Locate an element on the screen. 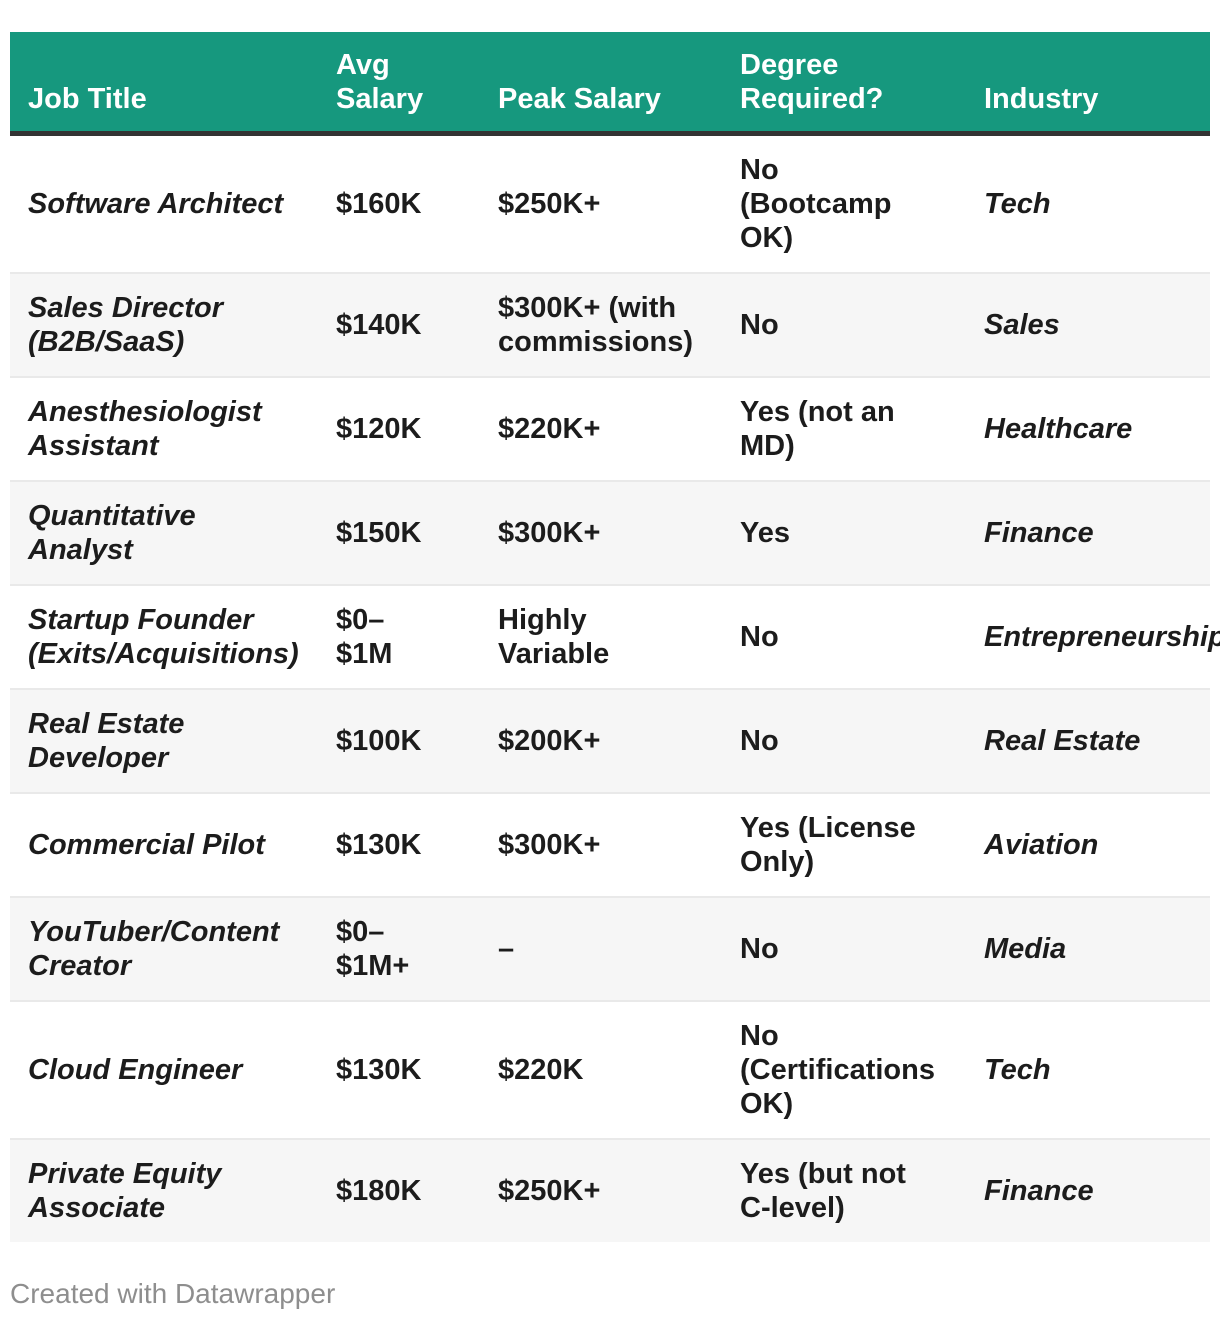 Image resolution: width=1220 pixels, height=1336 pixels. cell-peak-salary: $220K+ is located at coordinates (549, 429).